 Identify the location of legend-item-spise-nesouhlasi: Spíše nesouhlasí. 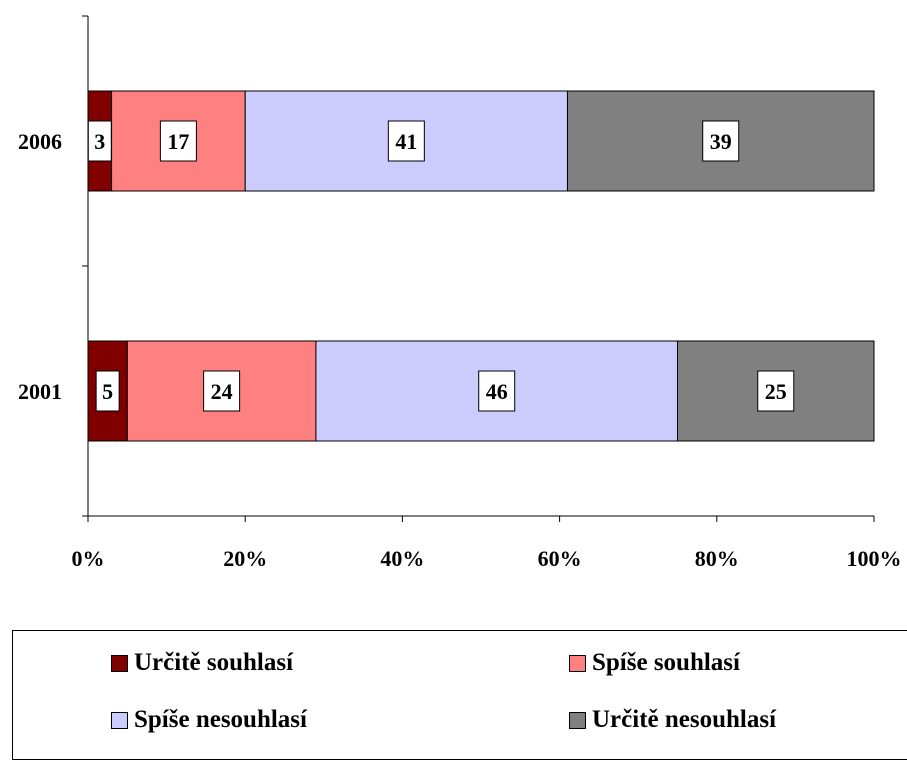
(209, 720).